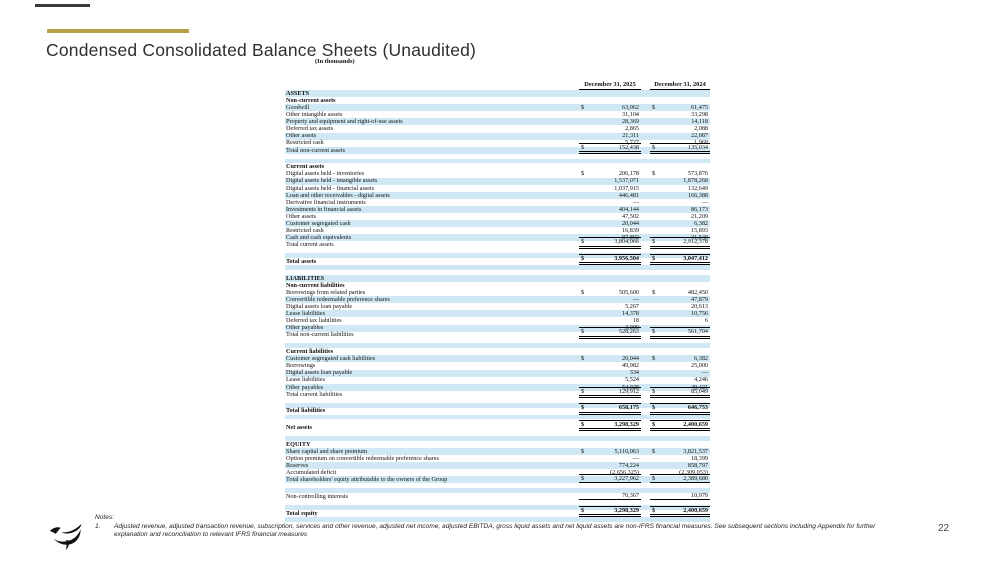  I want to click on table-row: ASSETS, so click(497, 93).